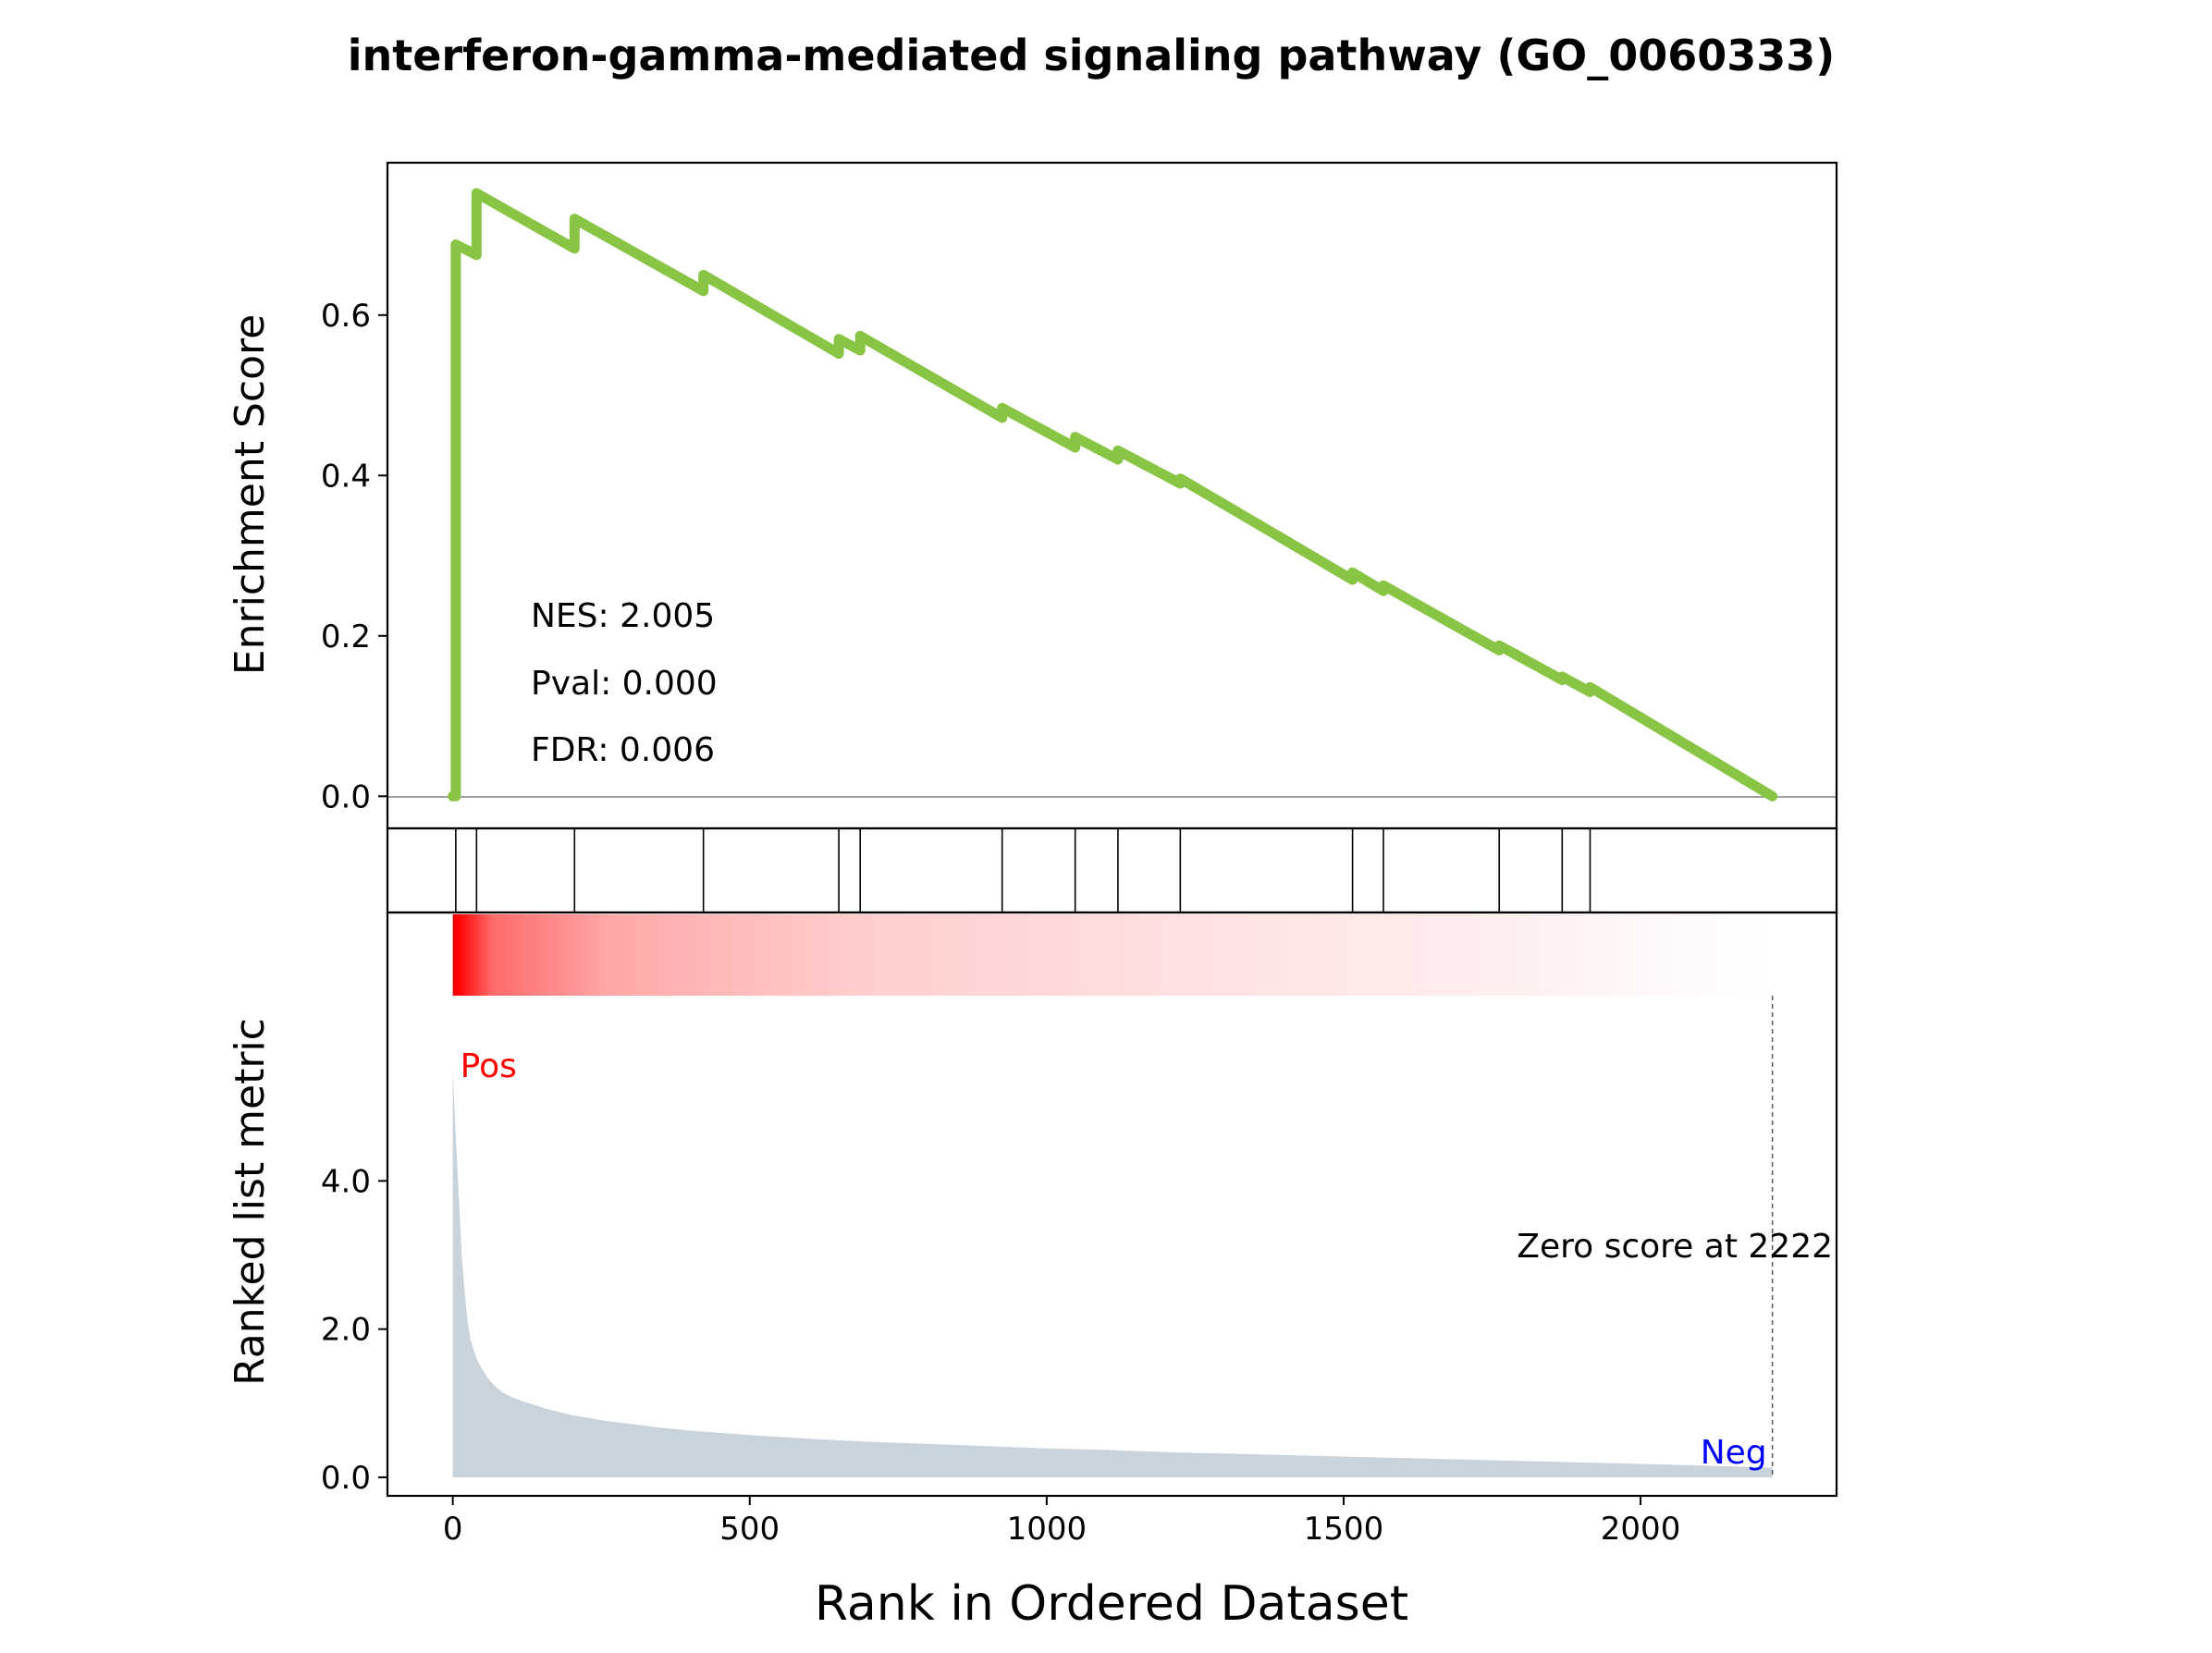  Describe the element at coordinates (489, 1066) in the screenshot. I see `pos-label: Pos` at that location.